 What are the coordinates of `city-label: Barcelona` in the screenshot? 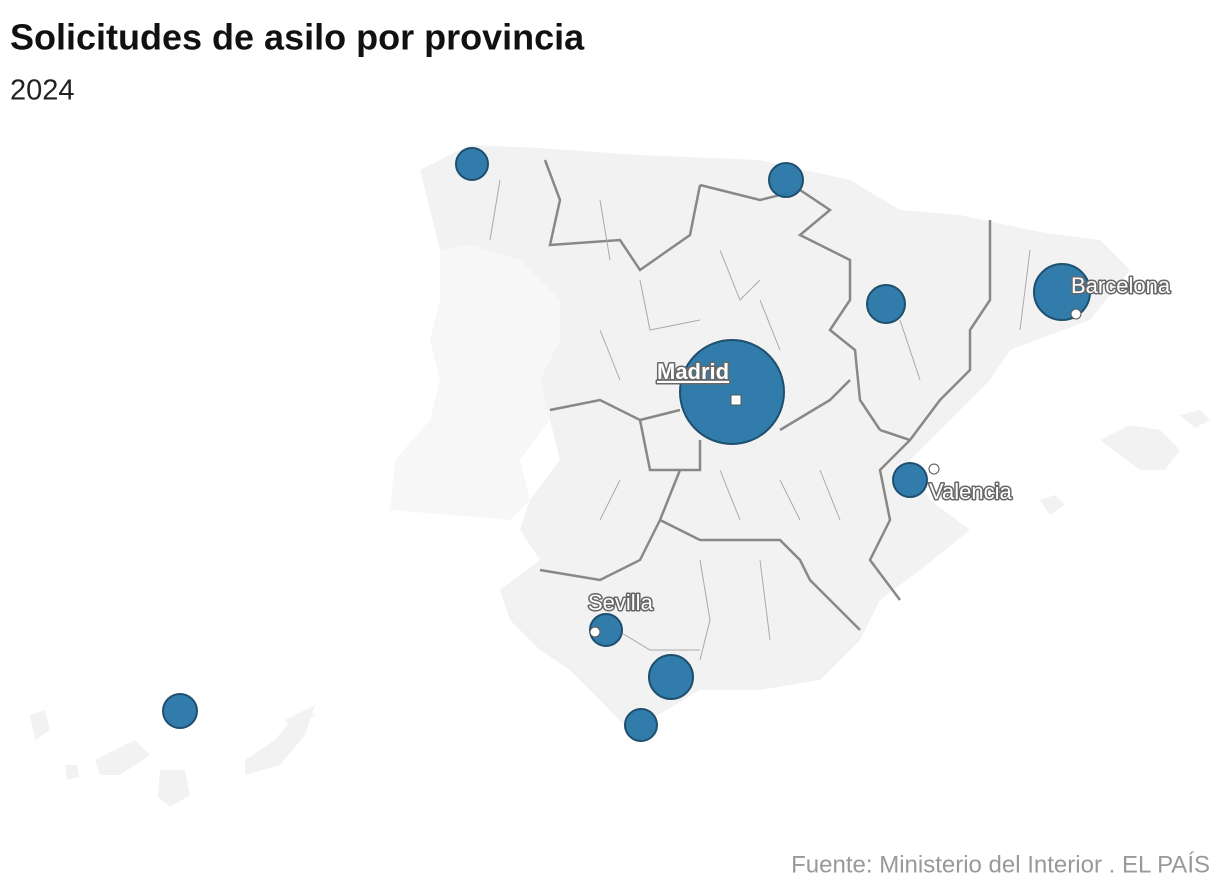 It's located at (1121, 285).